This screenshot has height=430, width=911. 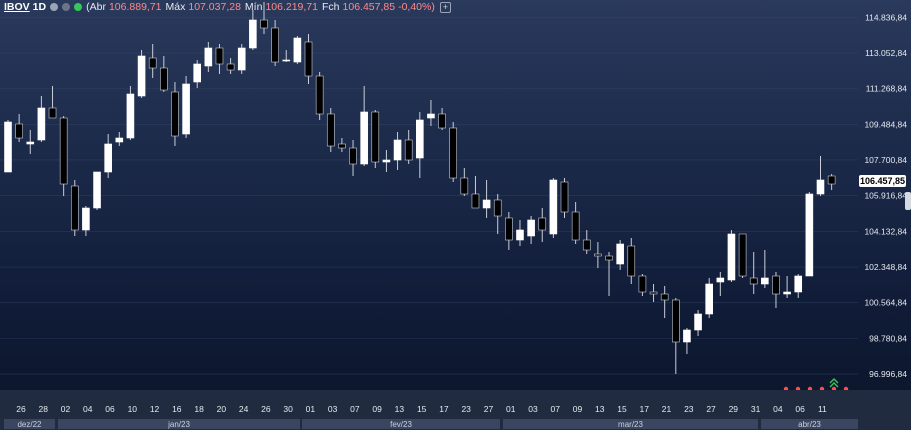 What do you see at coordinates (734, 409) in the screenshot?
I see `x-tick-label: 29` at bounding box center [734, 409].